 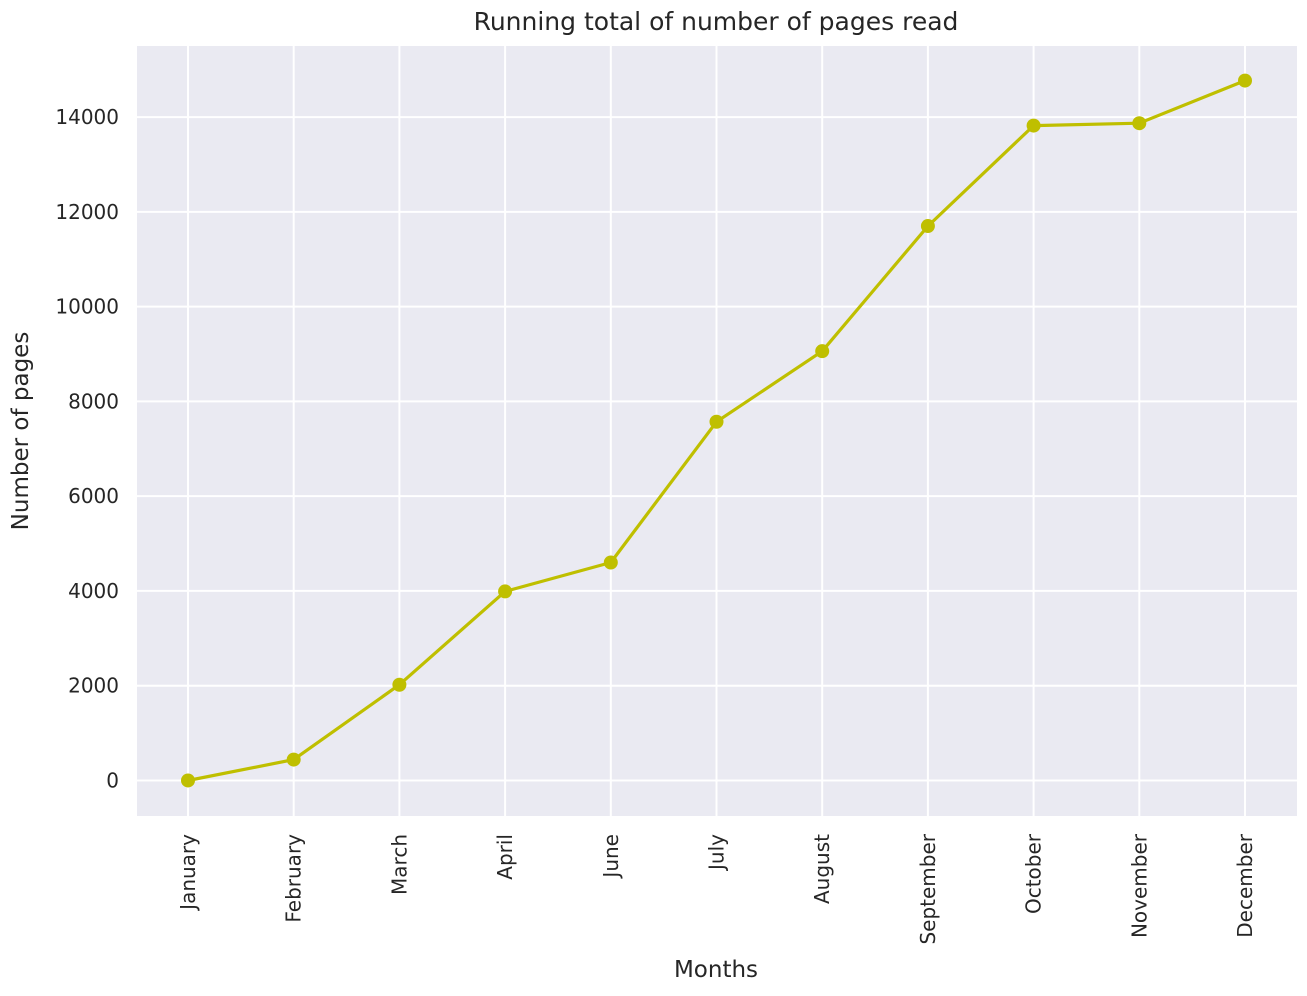 What do you see at coordinates (1034, 873) in the screenshot?
I see `x-tick-label: October` at bounding box center [1034, 873].